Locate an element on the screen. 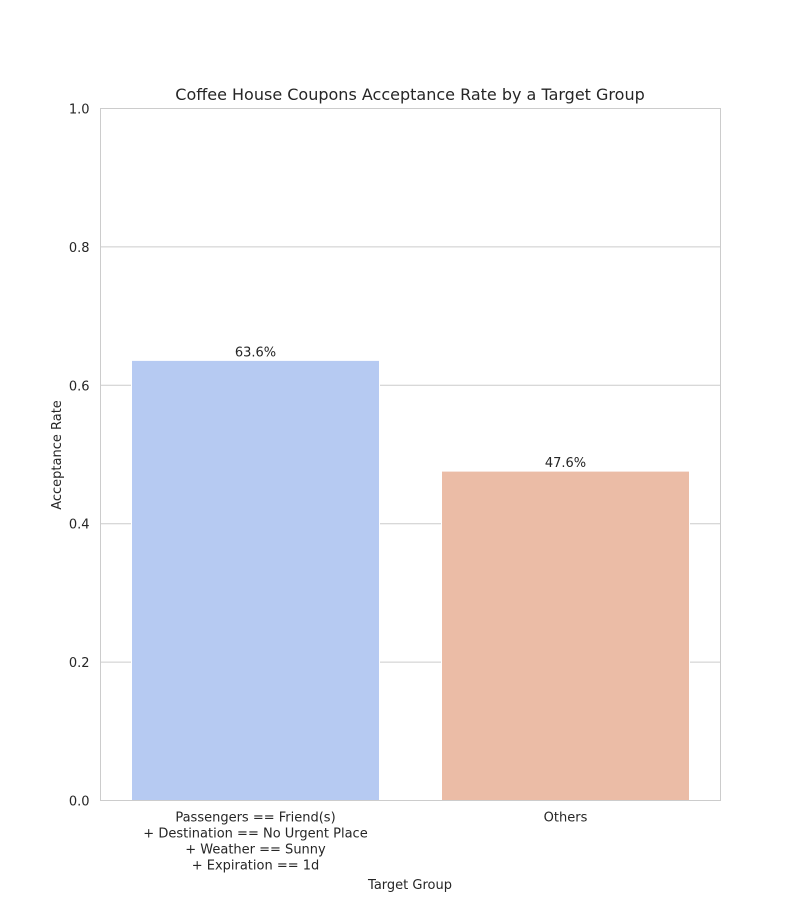  data-label: 47.6% is located at coordinates (565, 463).